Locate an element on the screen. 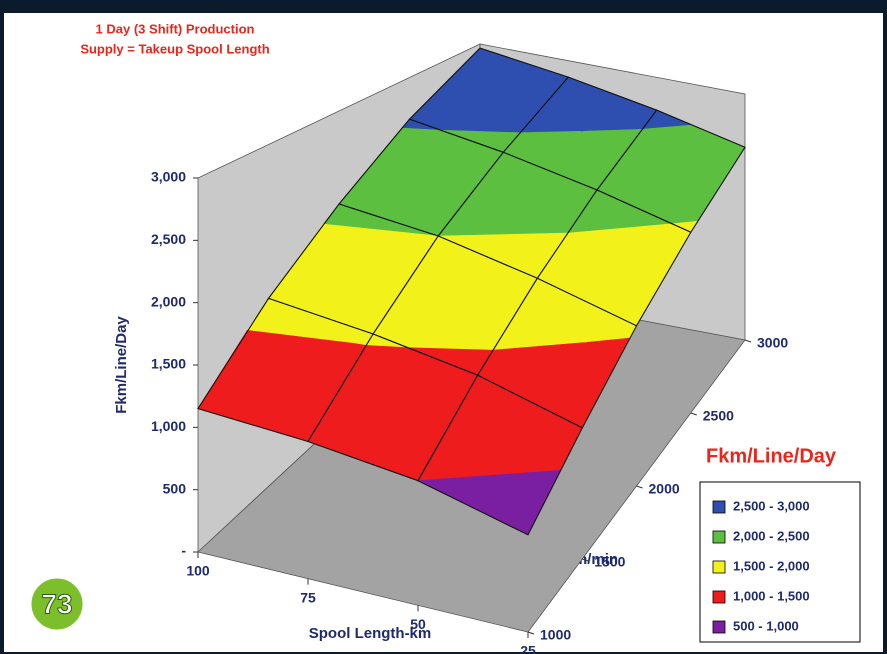 This screenshot has width=887, height=654. z-tick-label: 2,500 is located at coordinates (168, 239).